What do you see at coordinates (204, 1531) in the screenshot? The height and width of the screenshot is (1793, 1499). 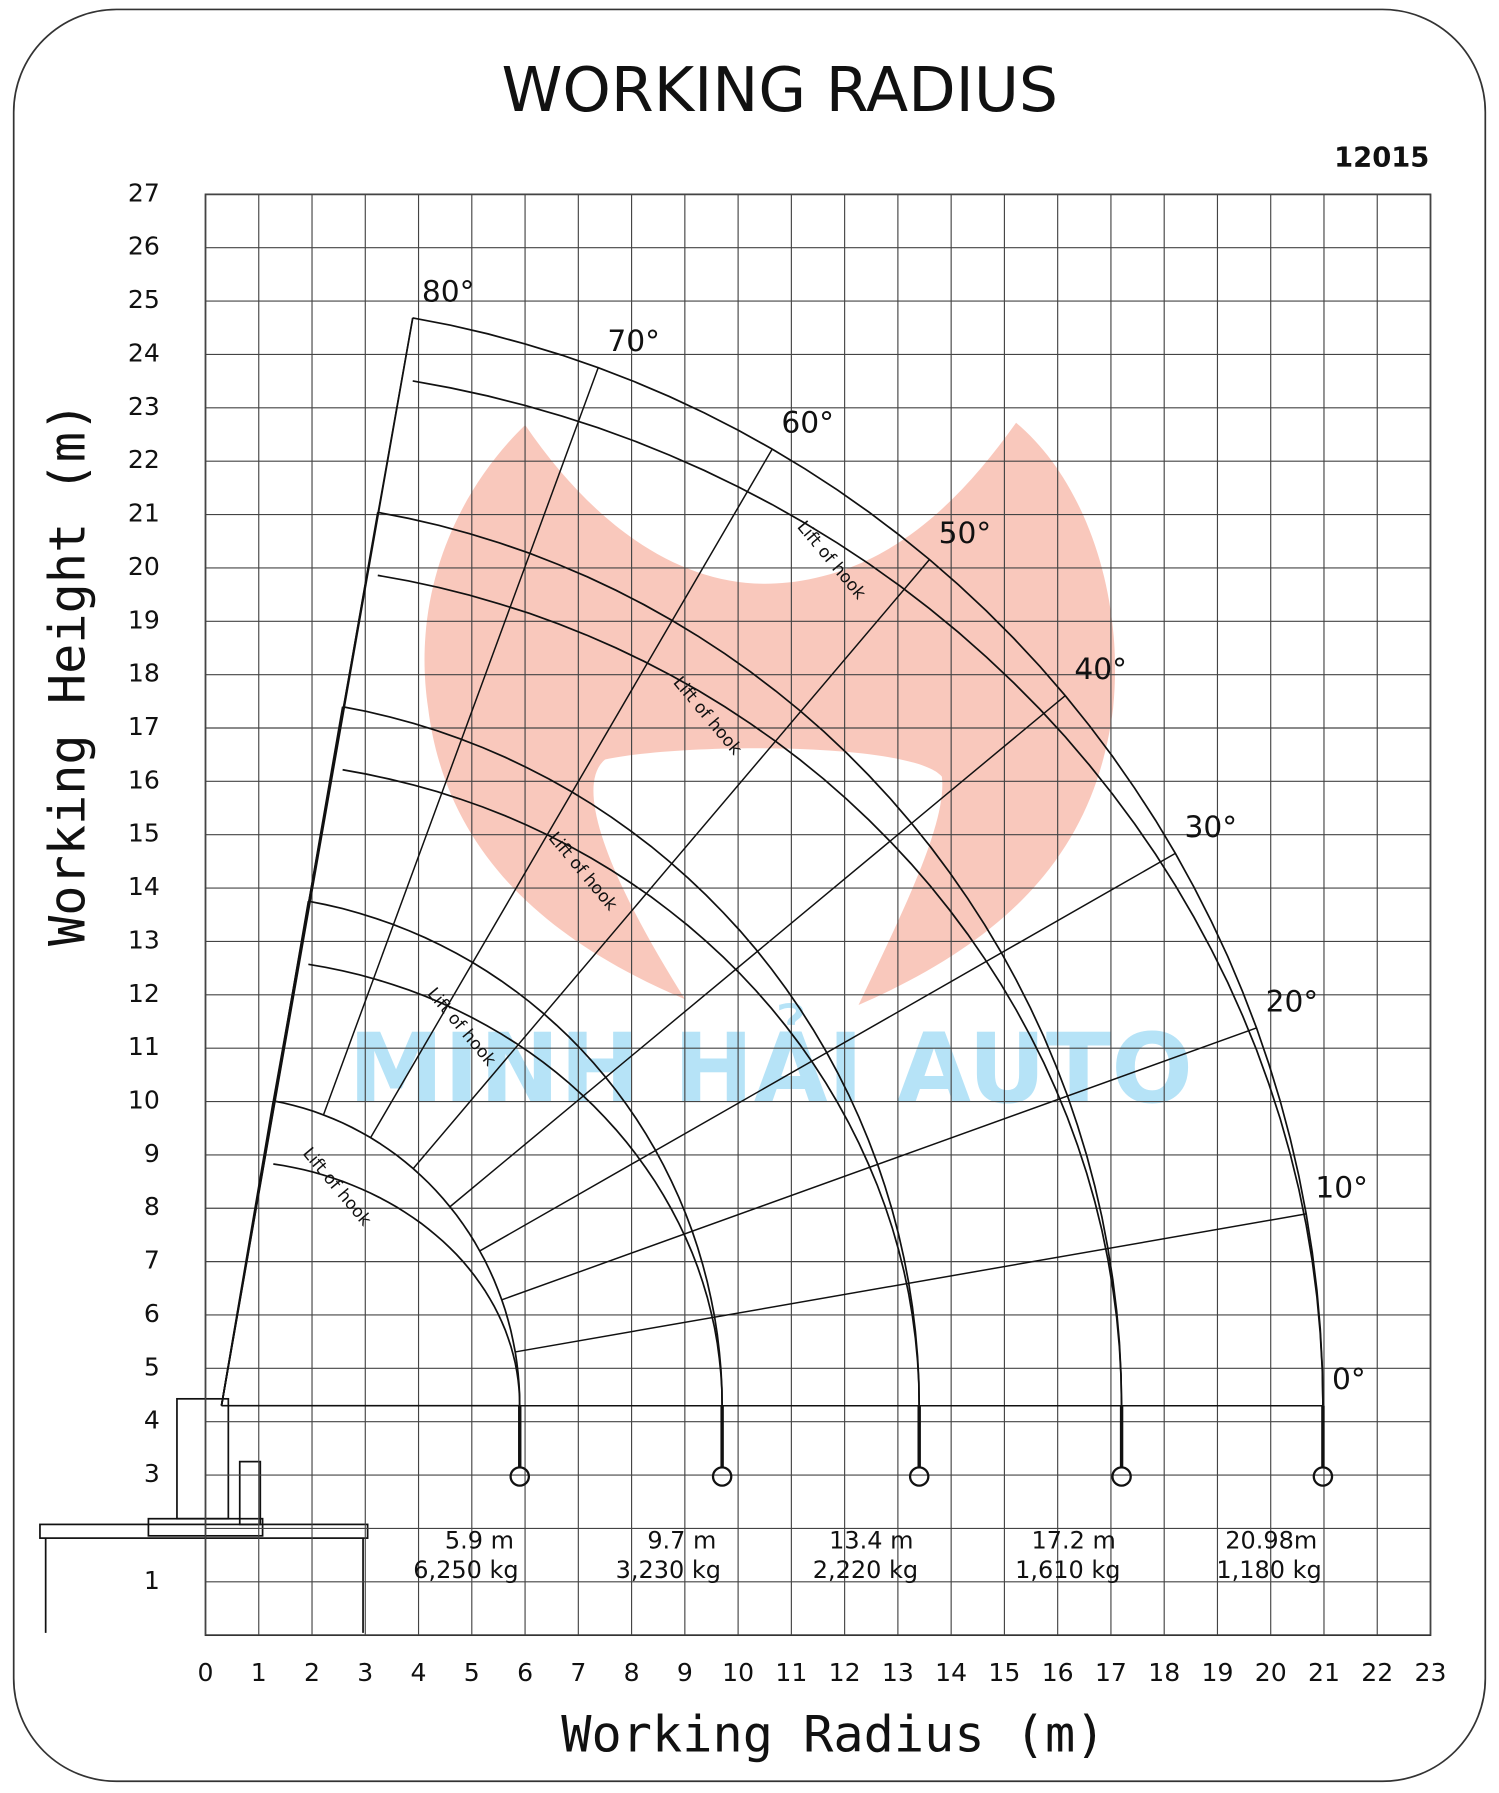 I see `outrigger-beam` at bounding box center [204, 1531].